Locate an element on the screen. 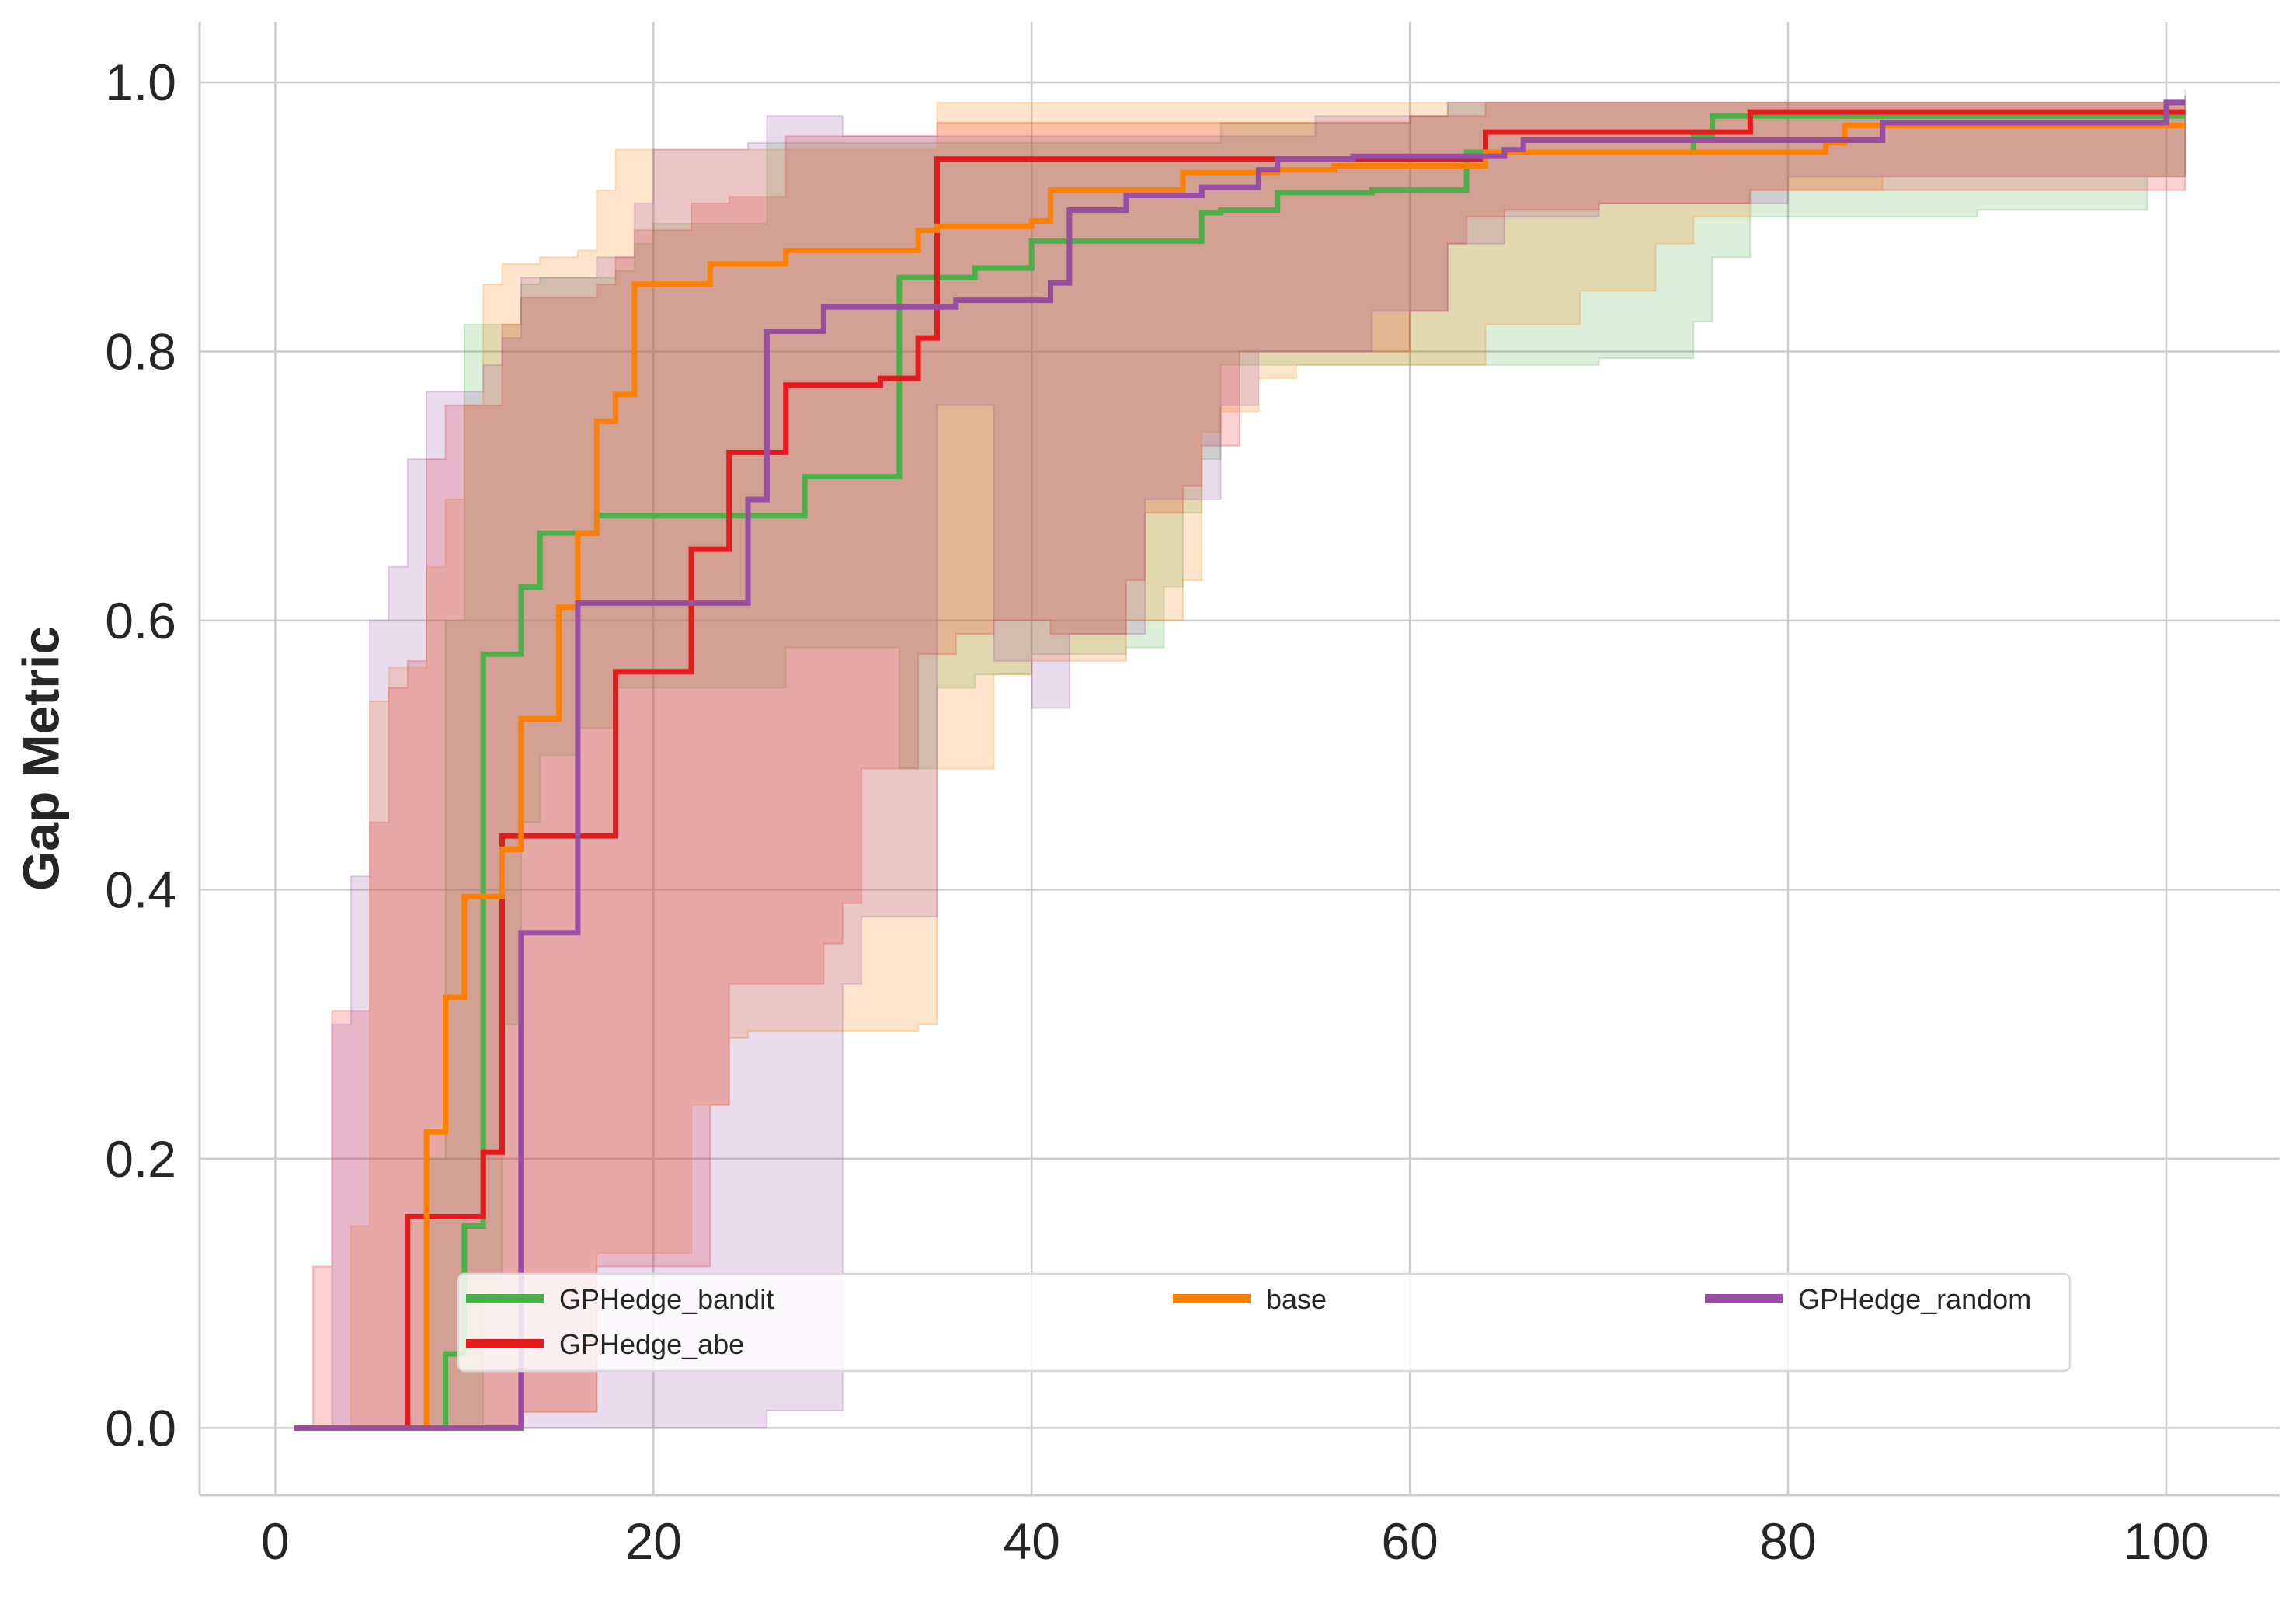 This screenshot has width=2296, height=1597. y-axis-title: Gap Metric is located at coordinates (40, 758).